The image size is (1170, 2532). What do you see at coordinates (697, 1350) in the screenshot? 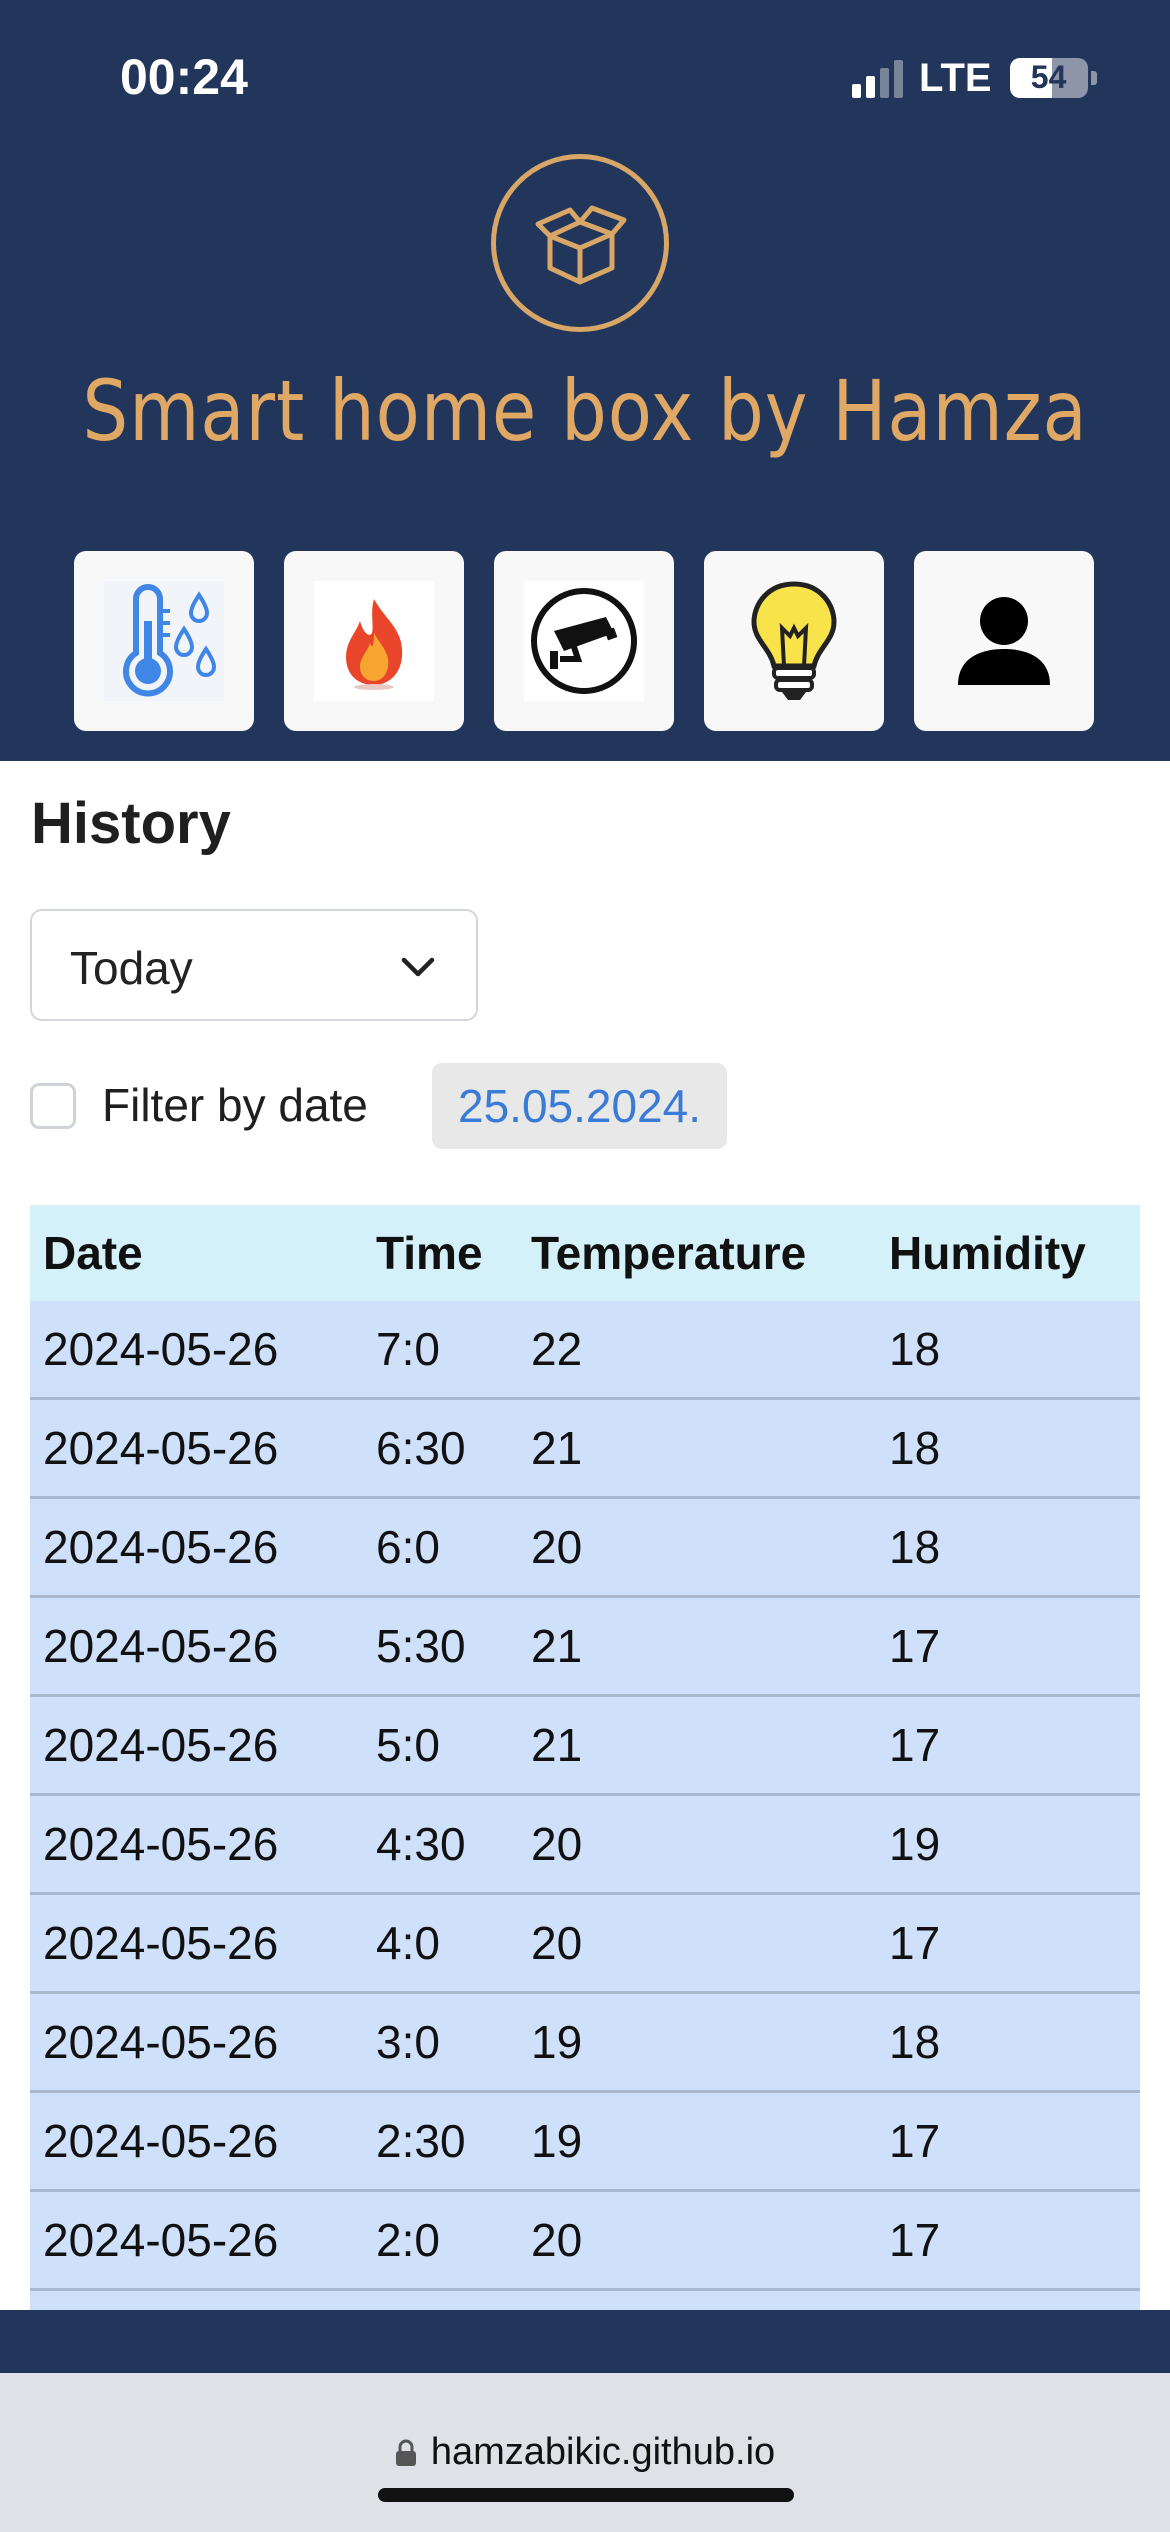
I see `cell-temperature: 22` at bounding box center [697, 1350].